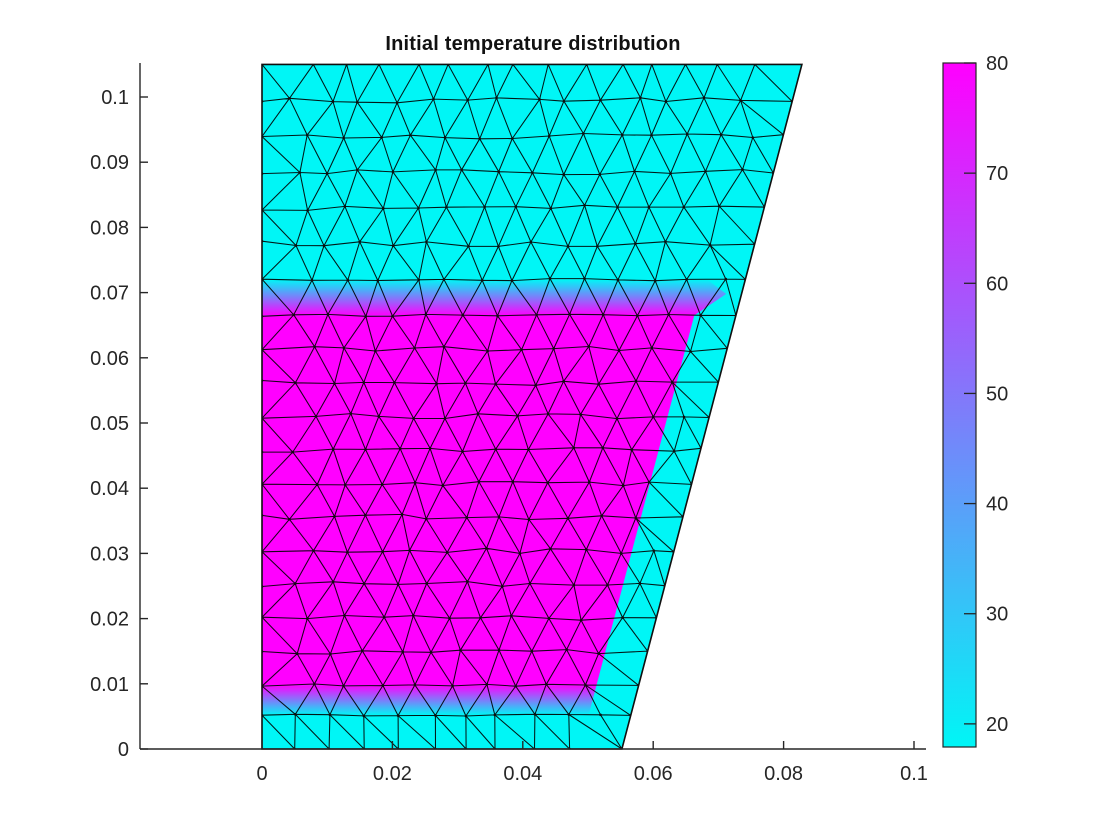 Image resolution: width=1120 pixels, height=840 pixels. What do you see at coordinates (109, 489) in the screenshot?
I see `y-tick-label: 0.04` at bounding box center [109, 489].